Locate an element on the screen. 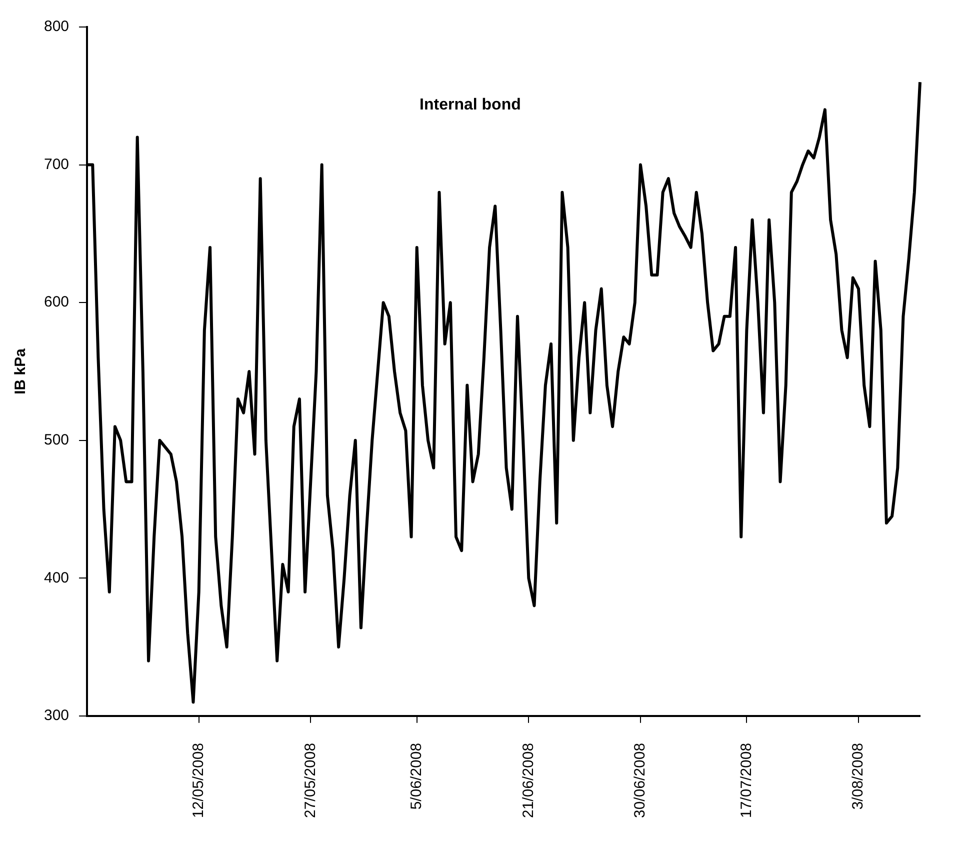 This screenshot has width=968, height=849. y-tick-label: 300 is located at coordinates (57, 715).